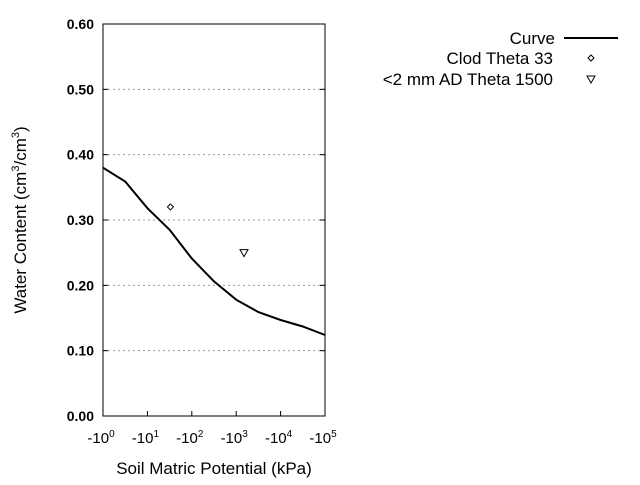  I want to click on legend: Curve Clod Theta 33 <2 mm AD Theta 1500, so click(500, 59).